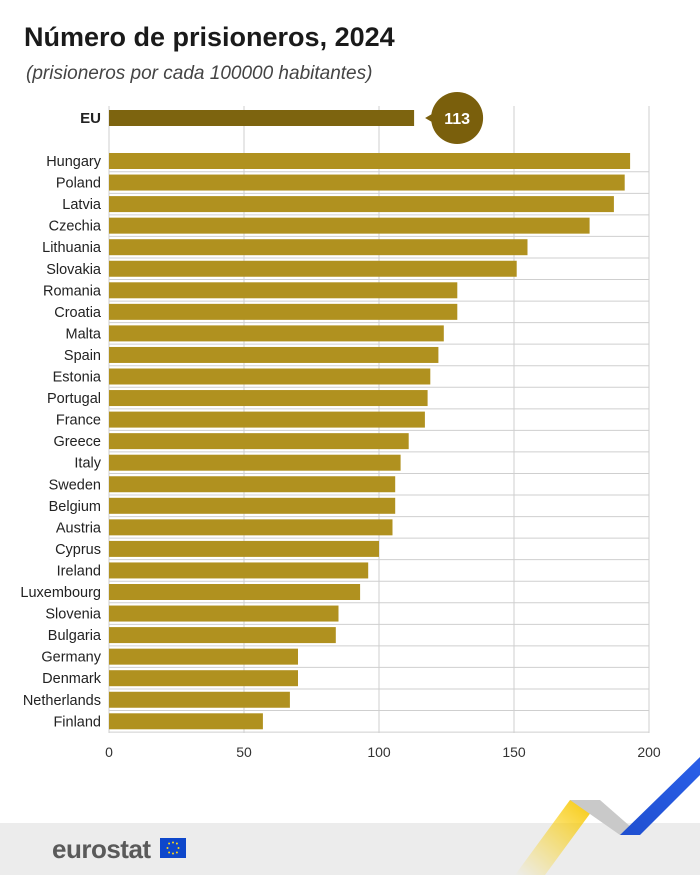 The width and height of the screenshot is (700, 875). Describe the element at coordinates (361, 204) in the screenshot. I see `bar-latvia` at that location.